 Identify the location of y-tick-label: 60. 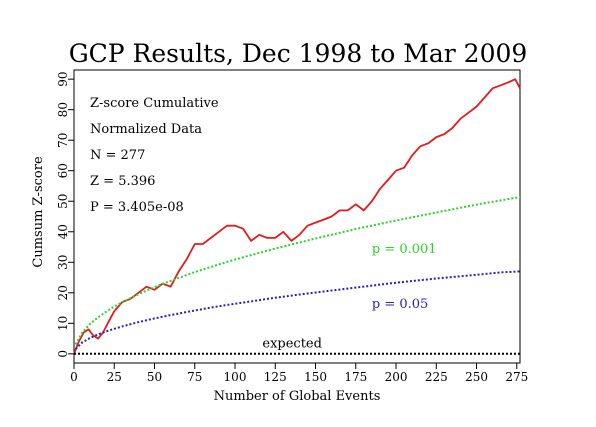
(63, 170).